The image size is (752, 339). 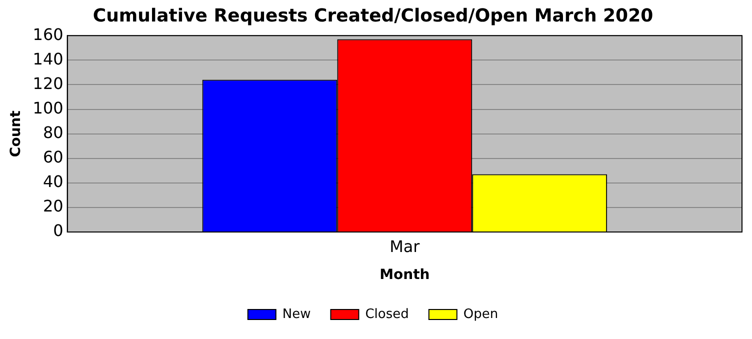 I want to click on x-axis-title: Month, so click(x=405, y=275).